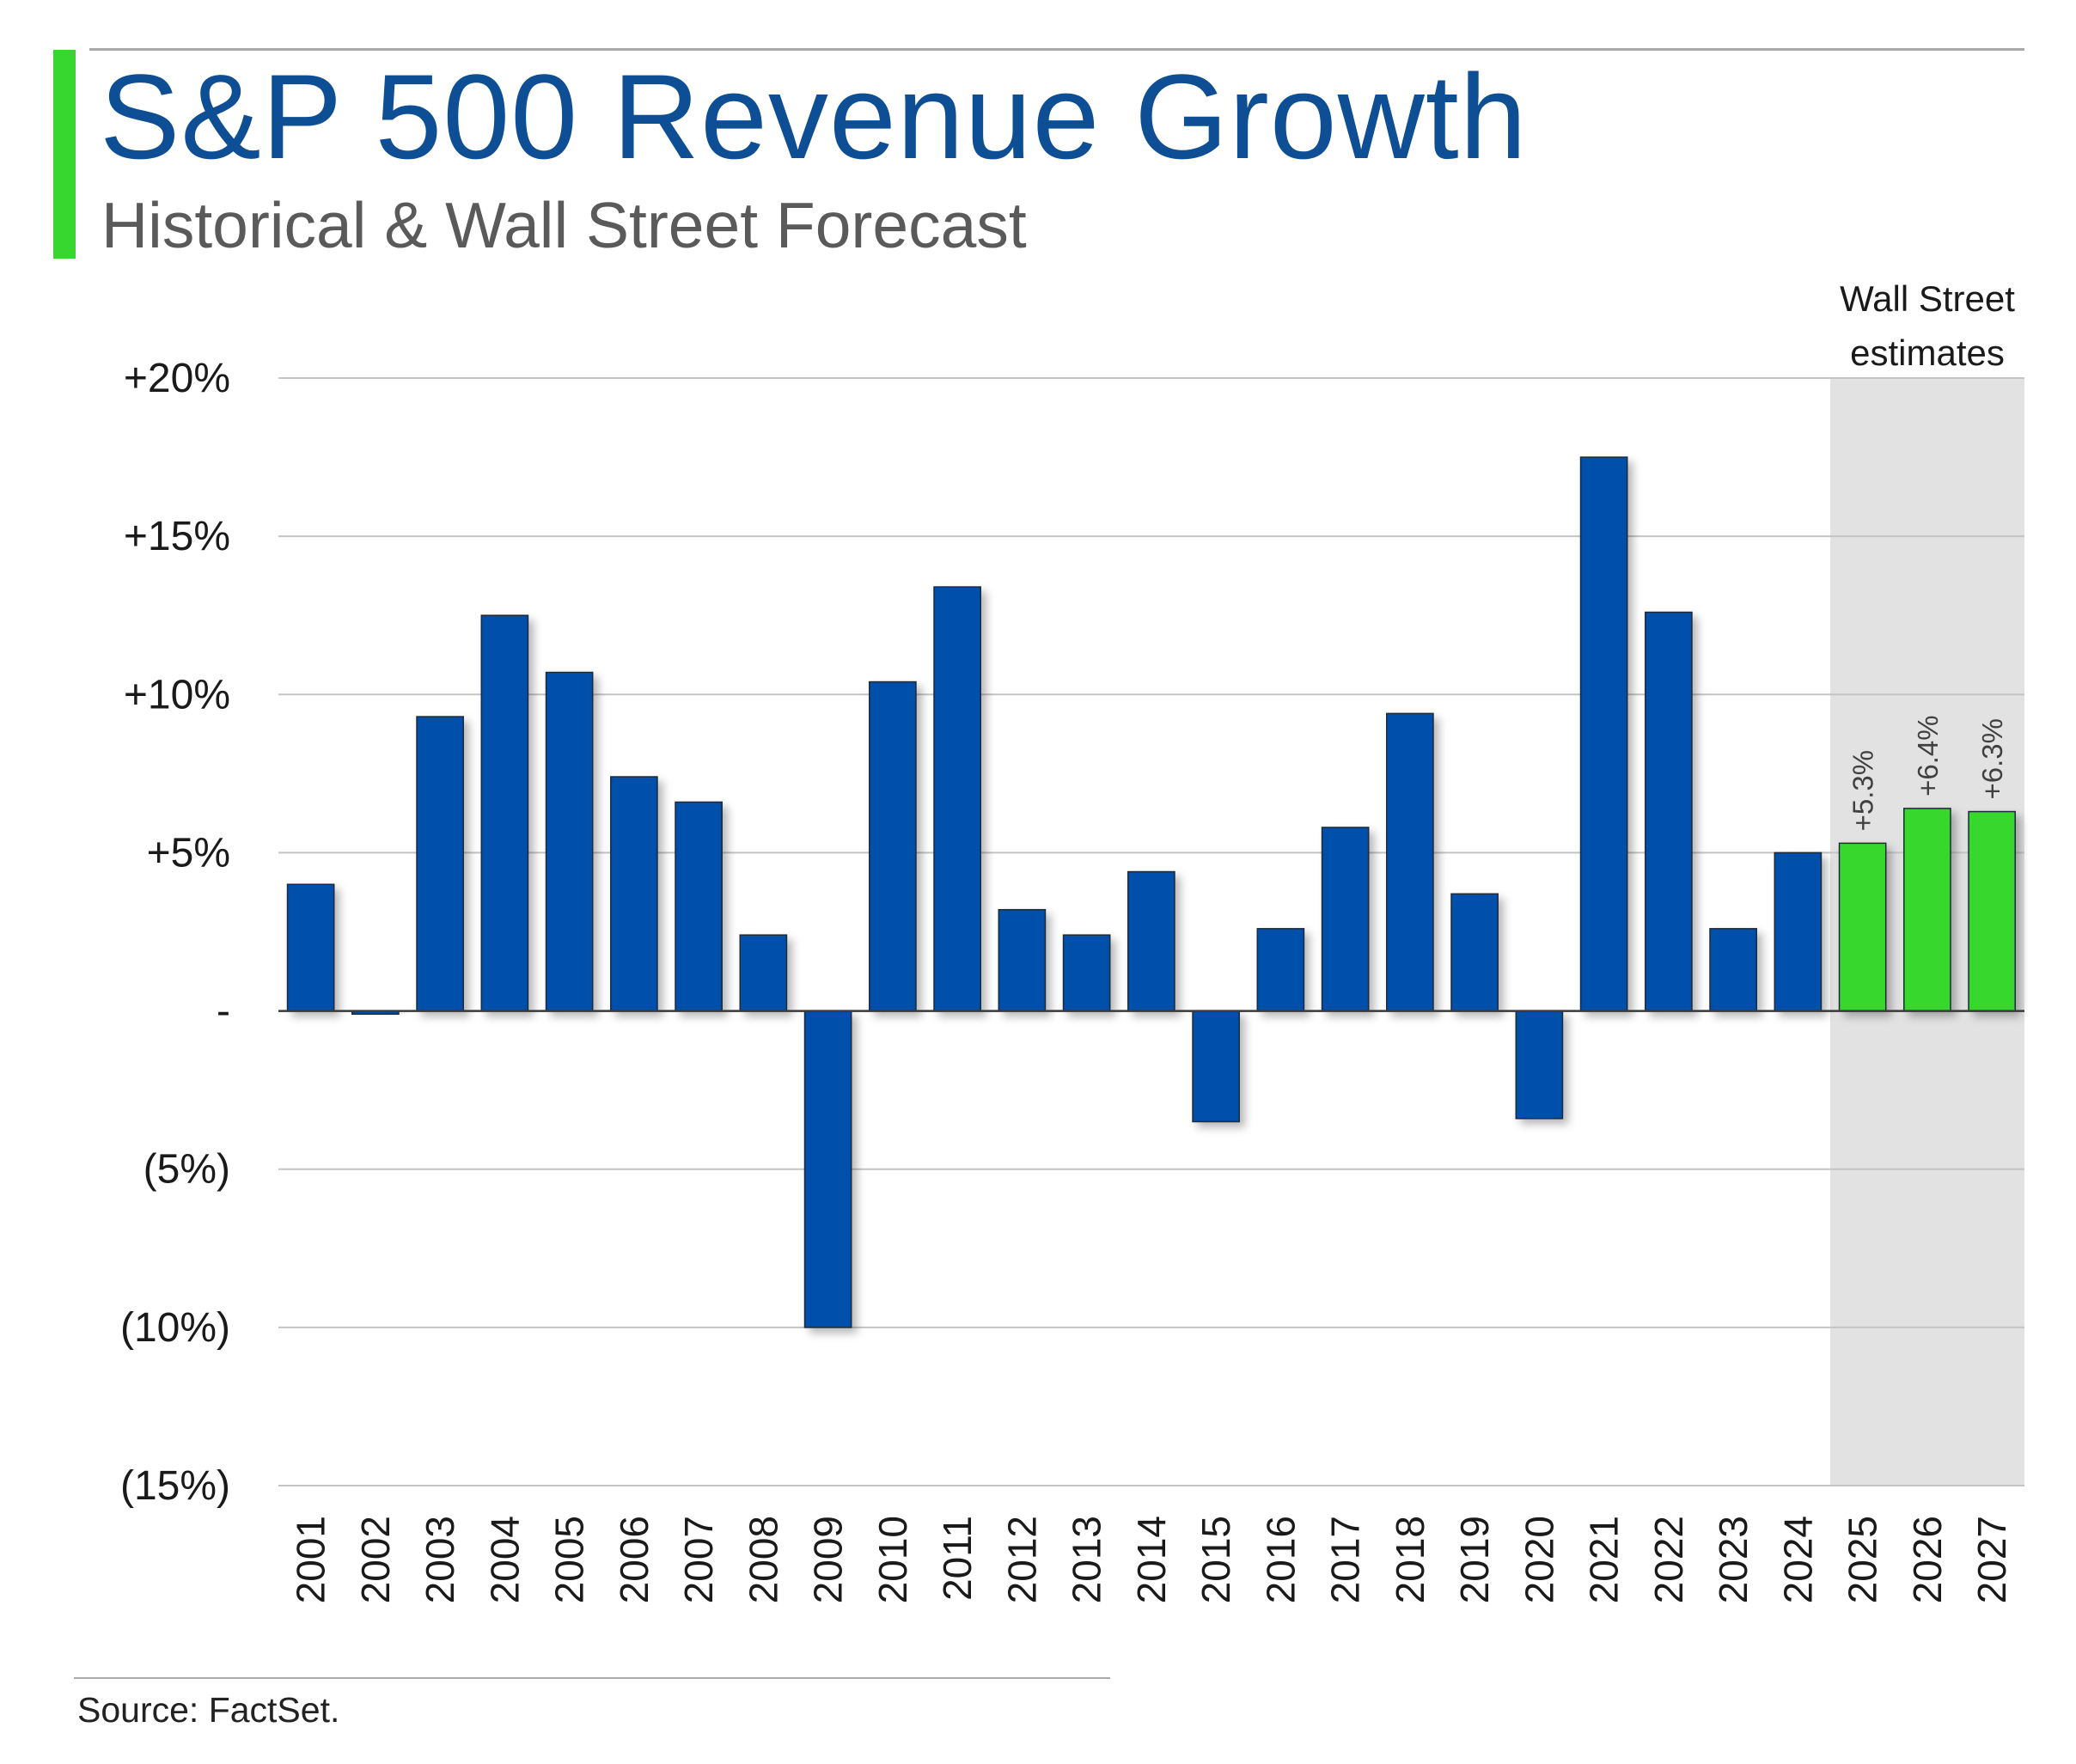 This screenshot has width=2076, height=1764. Describe the element at coordinates (763, 973) in the screenshot. I see `bar-2008` at that location.